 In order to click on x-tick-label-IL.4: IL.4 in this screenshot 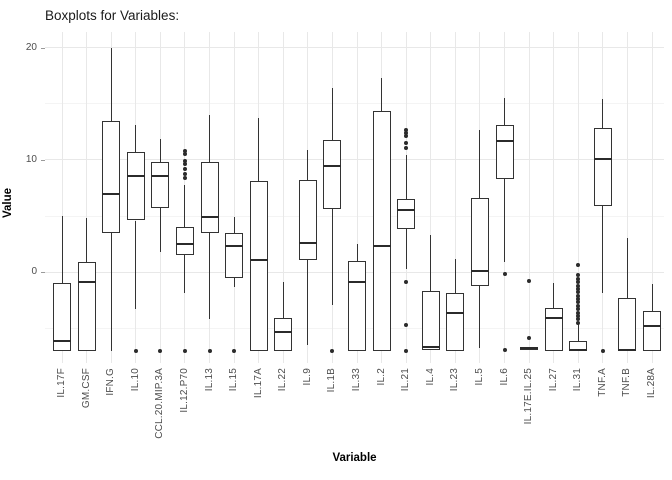, I will do `click(430, 377)`.